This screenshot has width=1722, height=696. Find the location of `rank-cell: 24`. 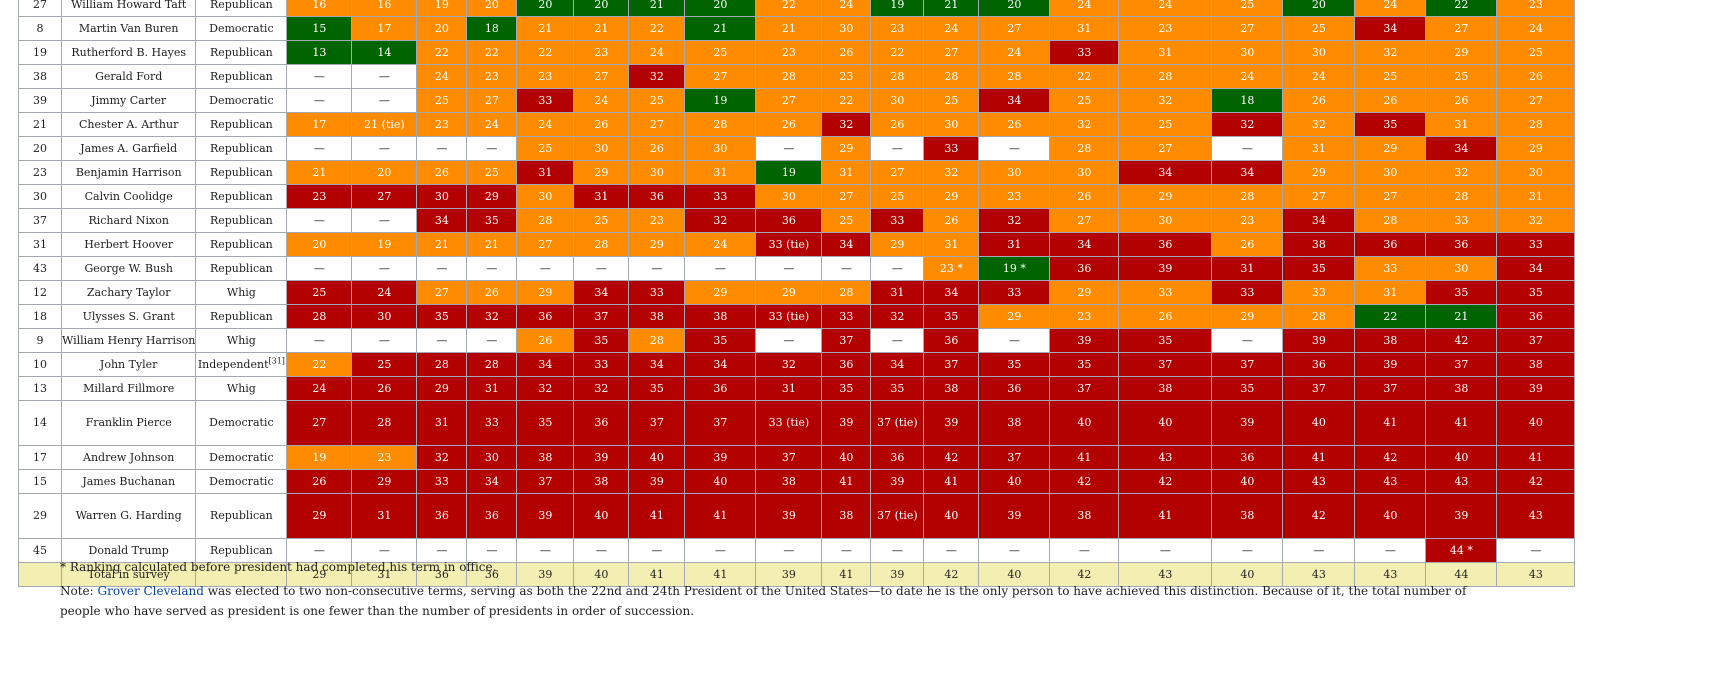

rank-cell: 24 is located at coordinates (657, 52).